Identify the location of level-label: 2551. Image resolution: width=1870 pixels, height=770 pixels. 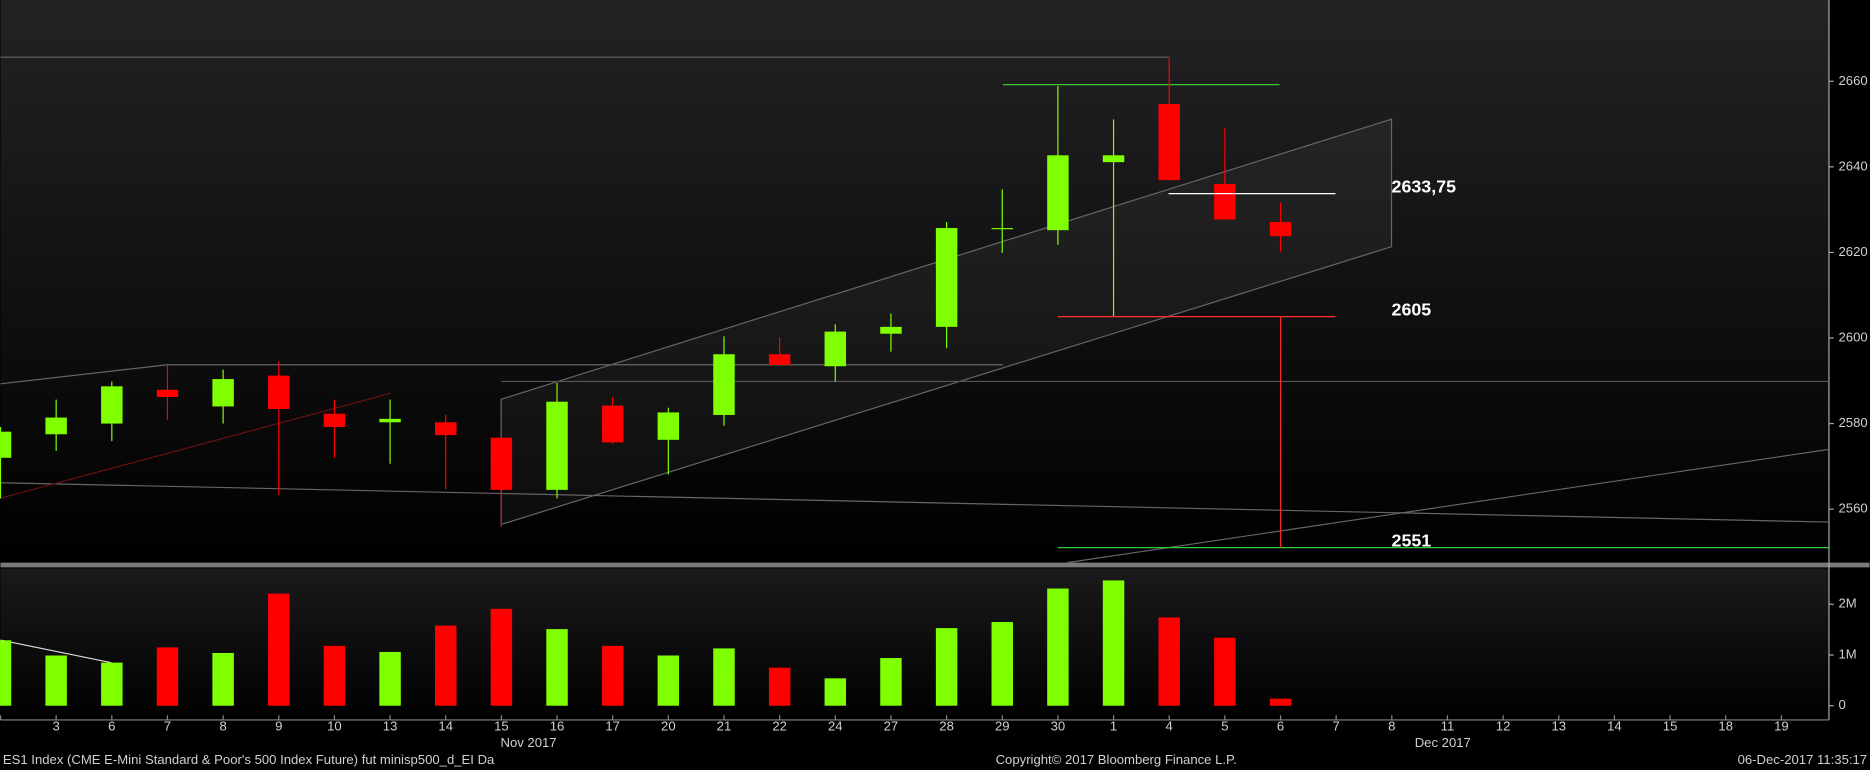
(1412, 540).